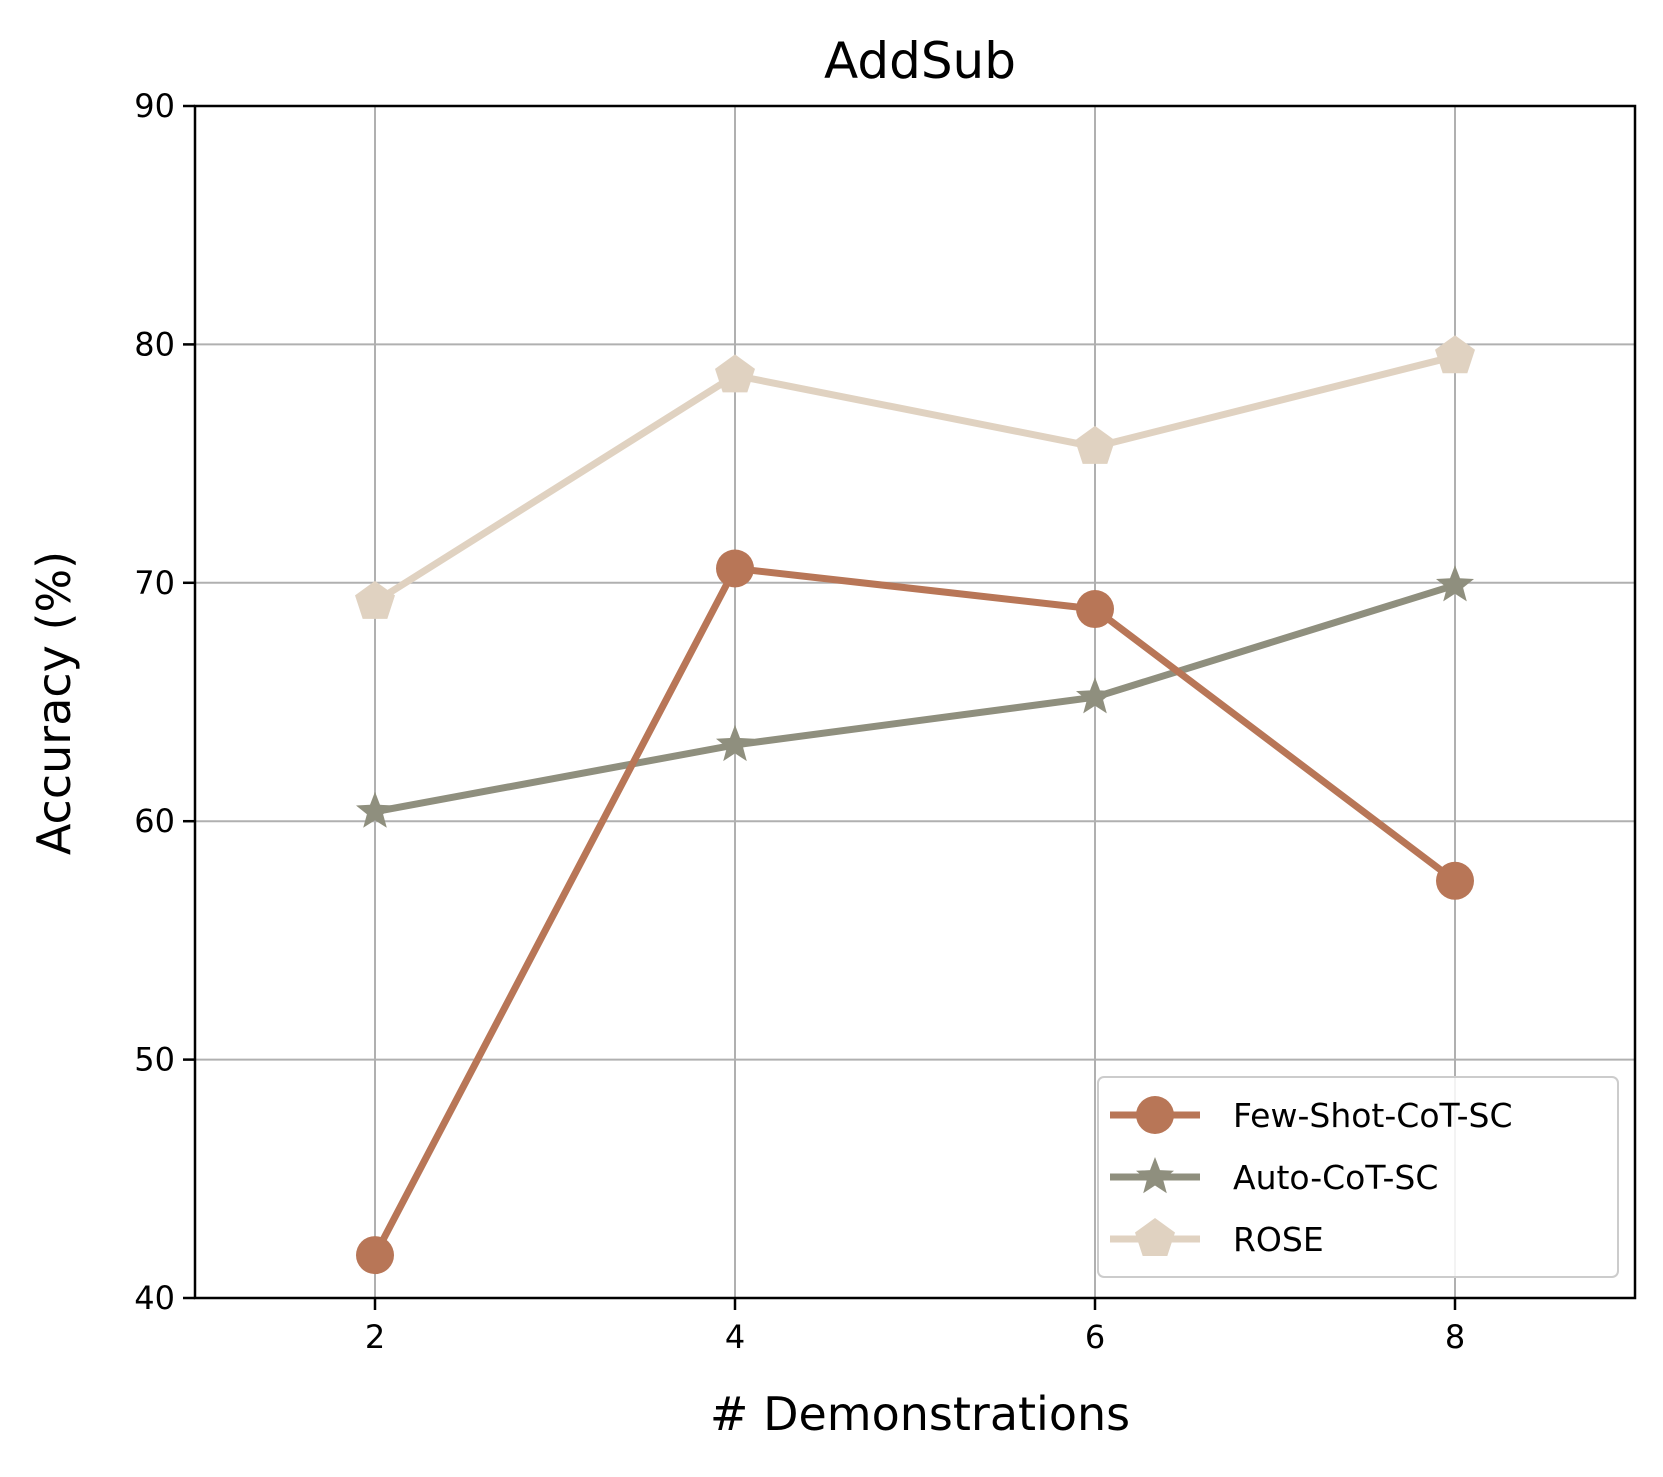 The height and width of the screenshot is (1477, 1663). I want to click on series-line-rose, so click(914, 478).